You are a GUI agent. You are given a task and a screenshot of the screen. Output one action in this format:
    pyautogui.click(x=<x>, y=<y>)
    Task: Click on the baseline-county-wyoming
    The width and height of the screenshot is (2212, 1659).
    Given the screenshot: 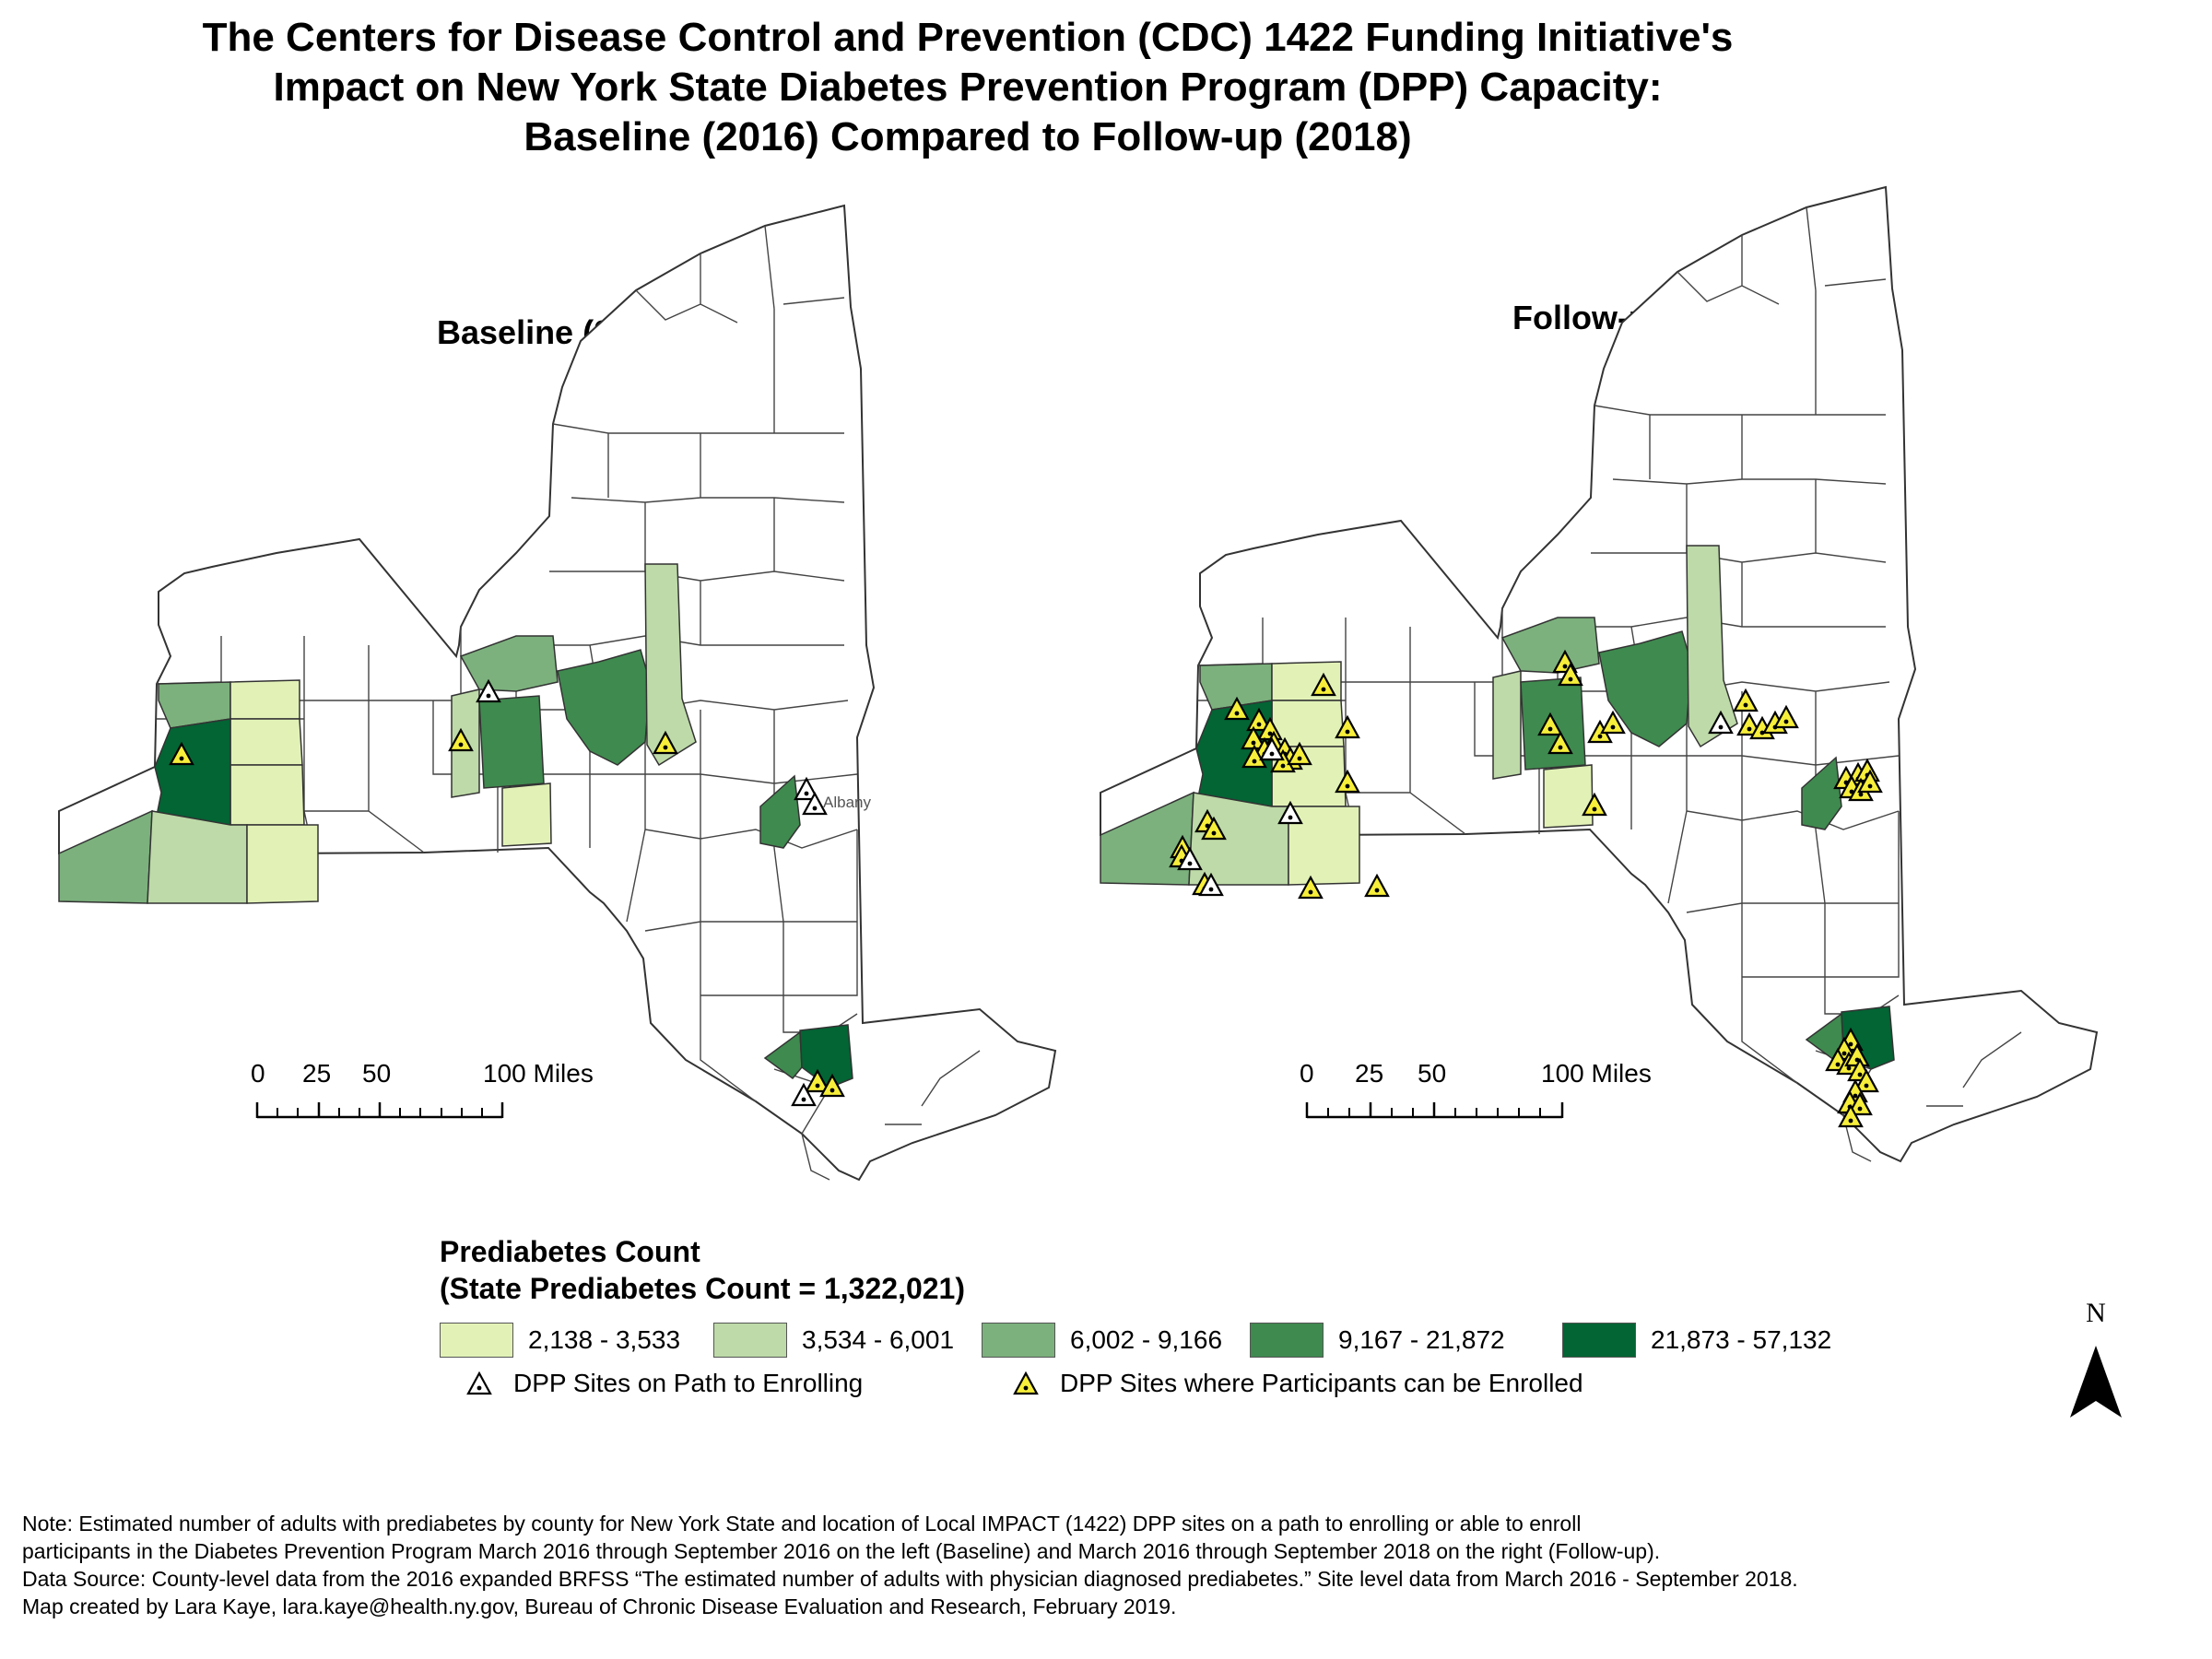 What is the action you would take?
    pyautogui.click(x=267, y=795)
    